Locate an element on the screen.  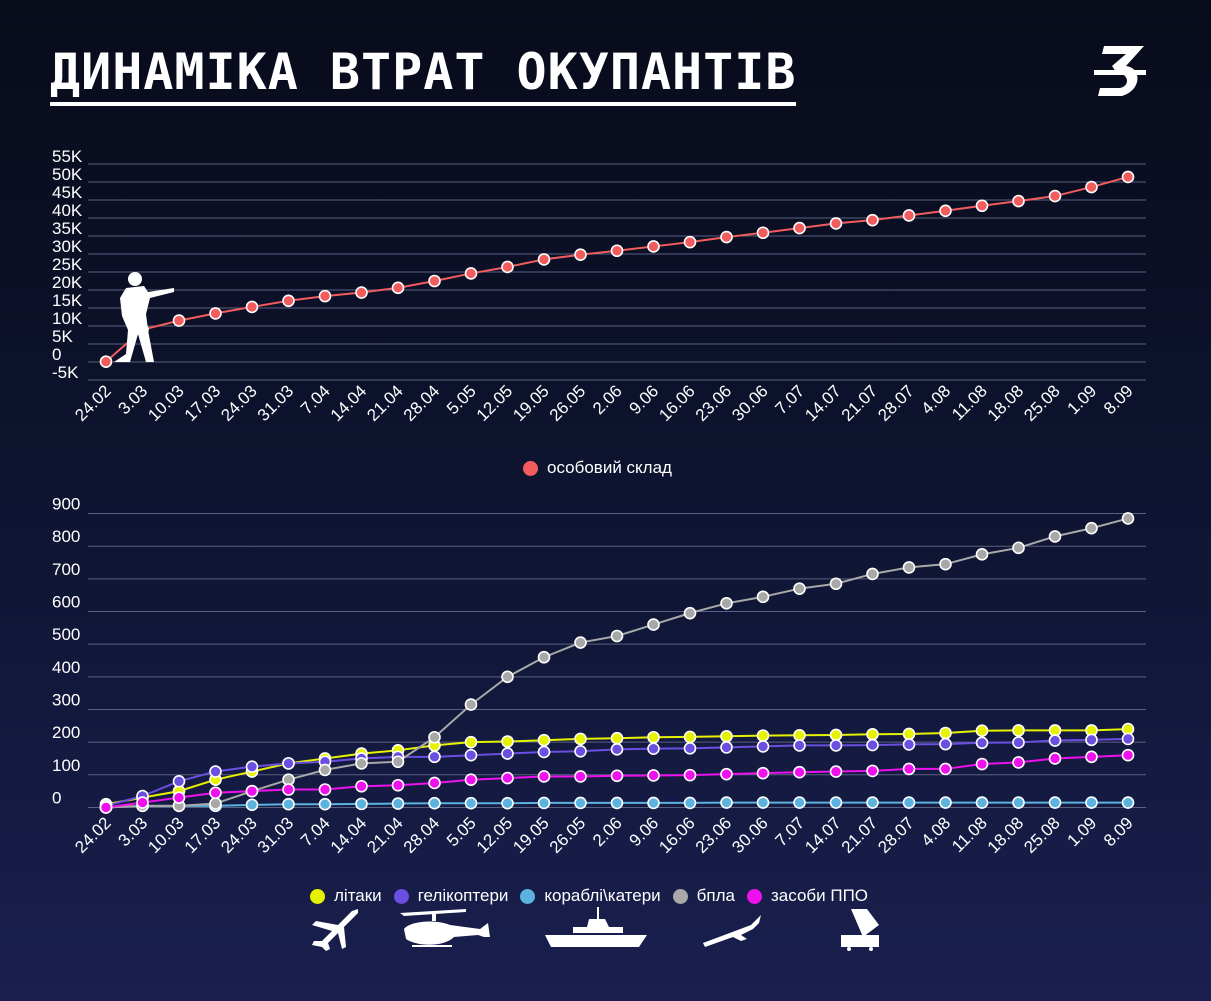
y-tick-label: 55K is located at coordinates (67, 156).